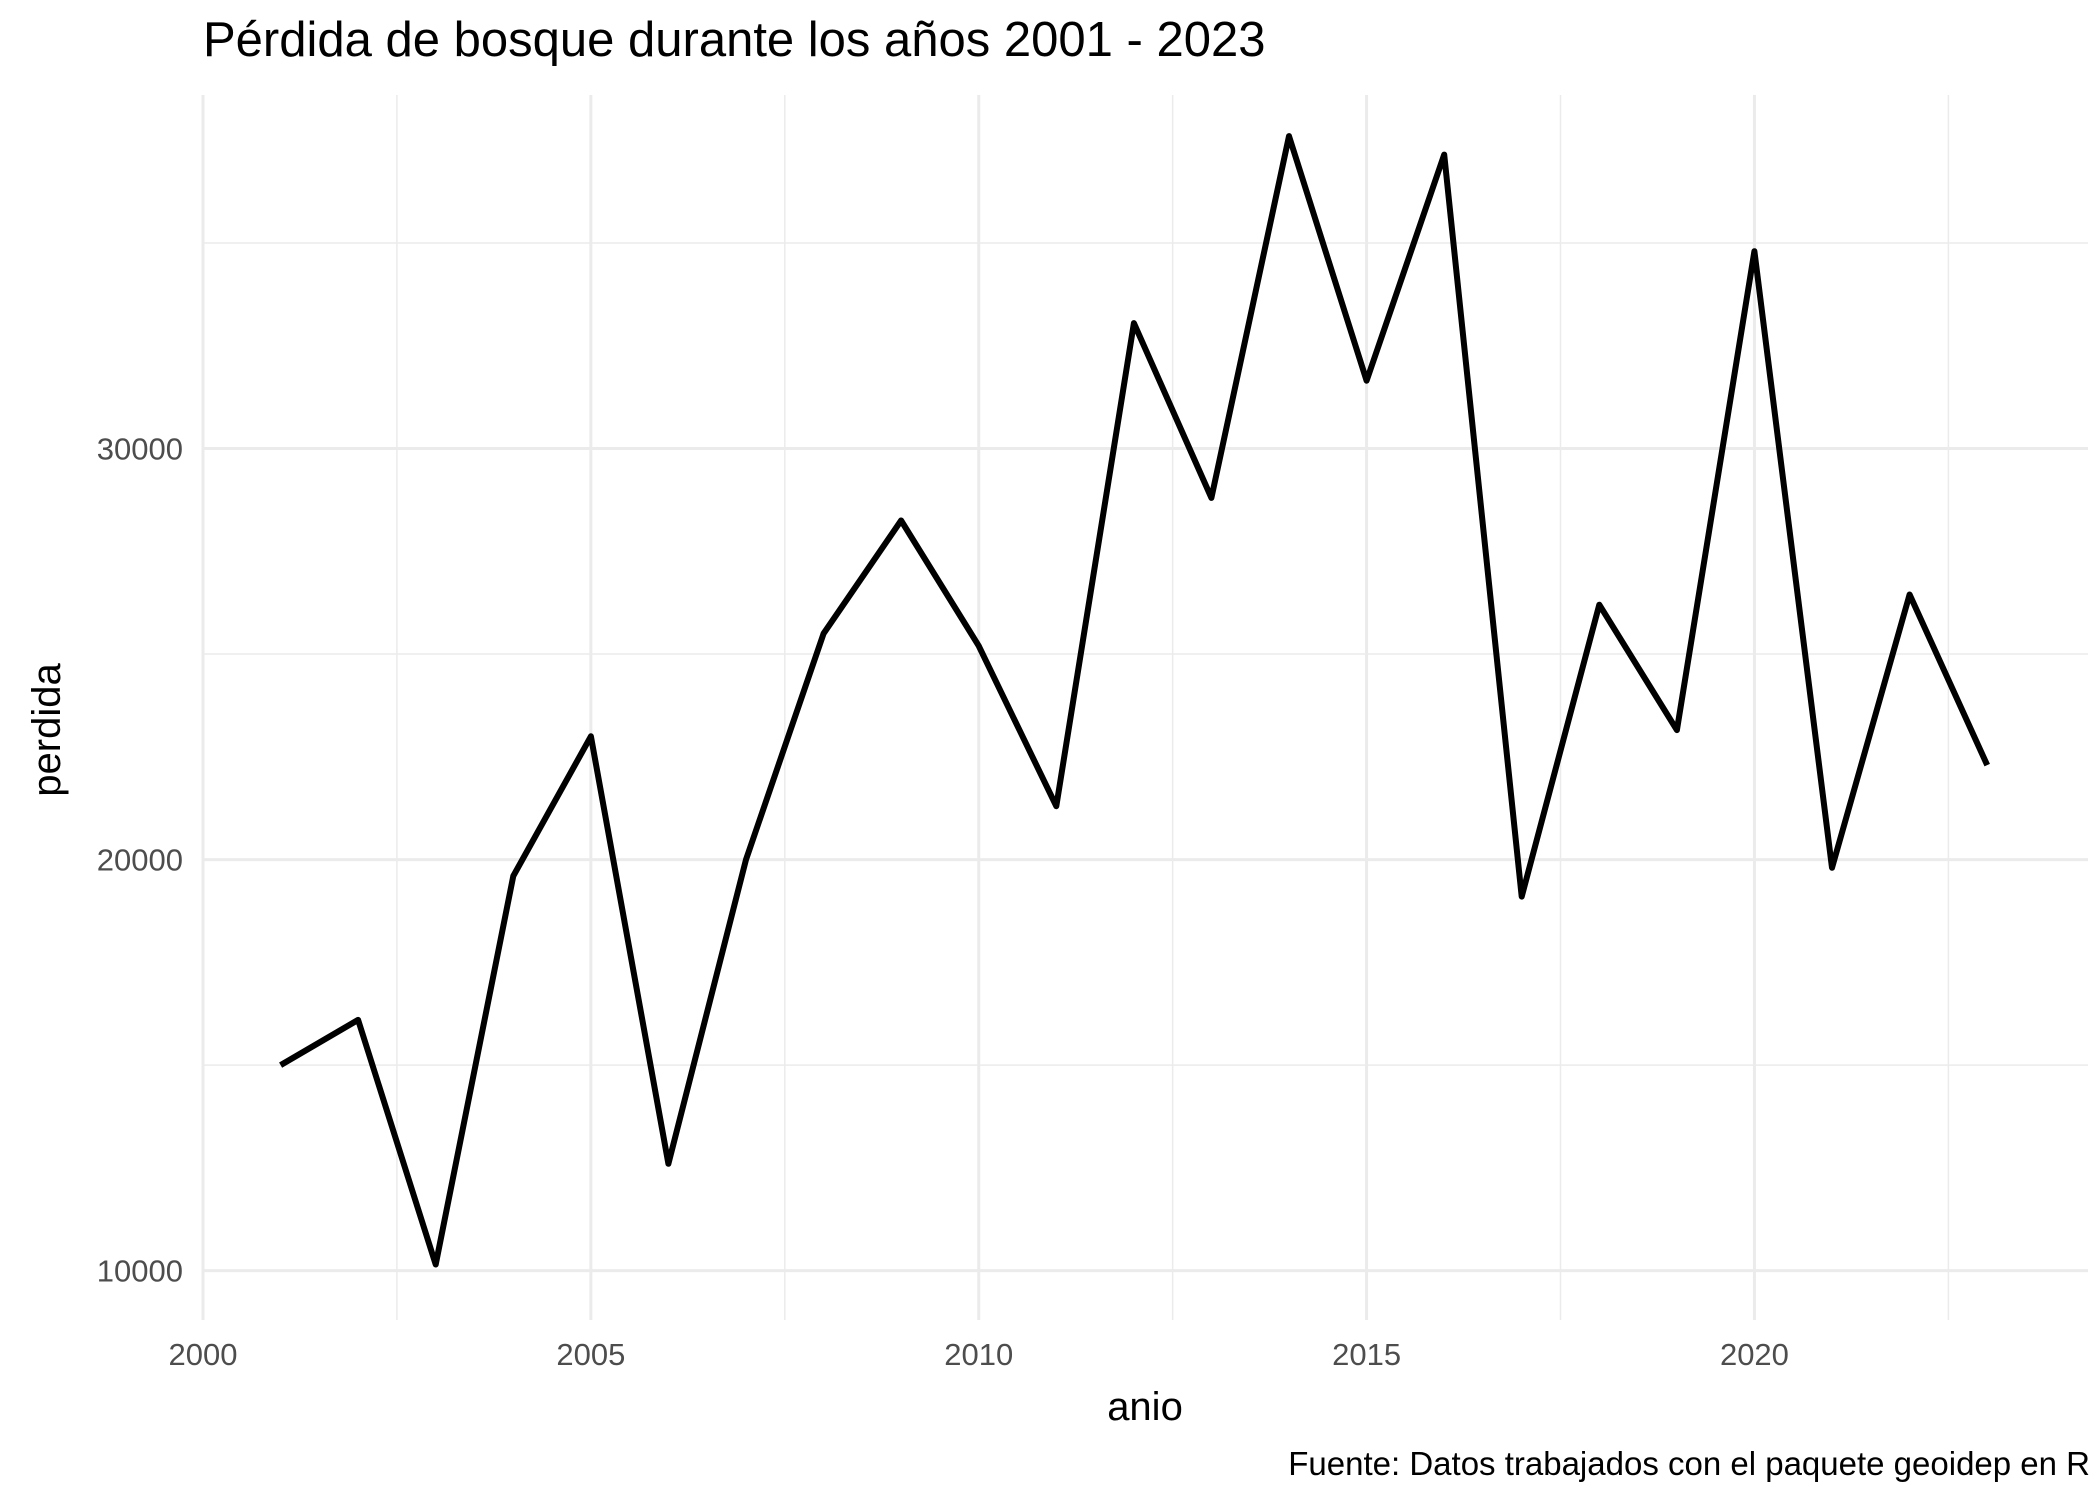 Image resolution: width=2100 pixels, height=1500 pixels. I want to click on x-tick-label: 2020, so click(1754, 1354).